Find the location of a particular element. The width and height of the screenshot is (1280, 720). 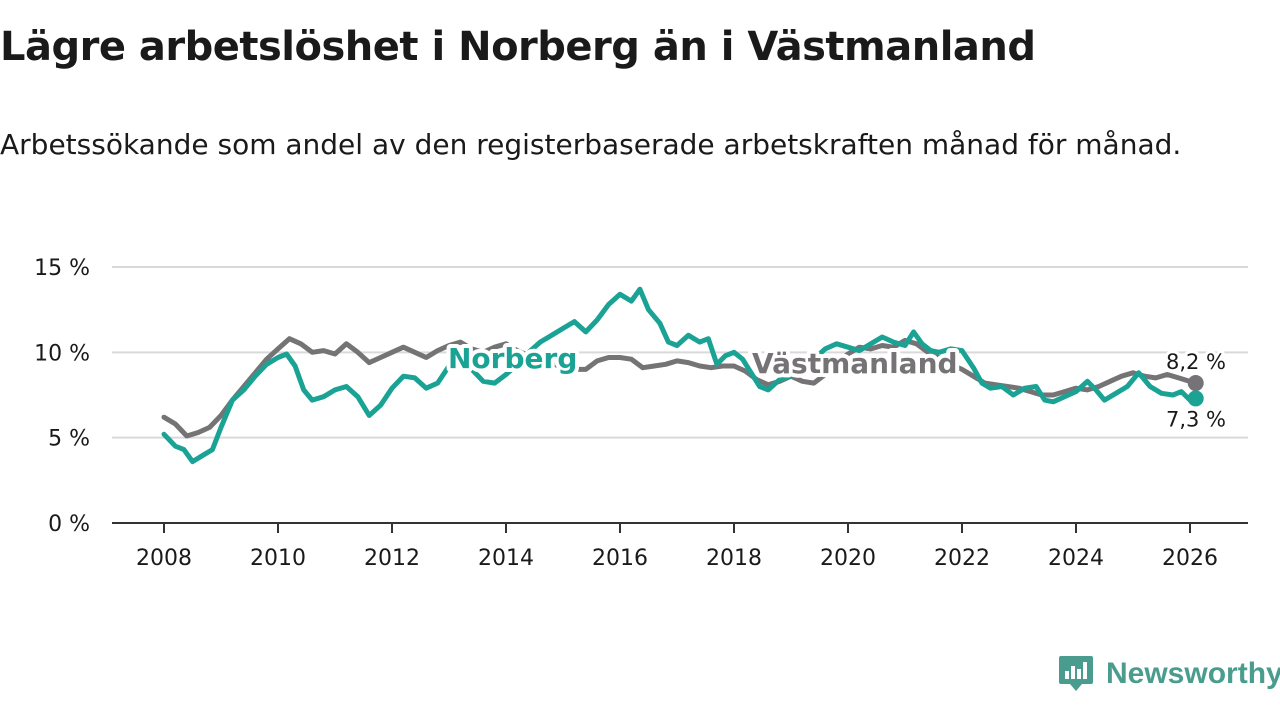

series-label-norberg: Norberg is located at coordinates (512, 358).